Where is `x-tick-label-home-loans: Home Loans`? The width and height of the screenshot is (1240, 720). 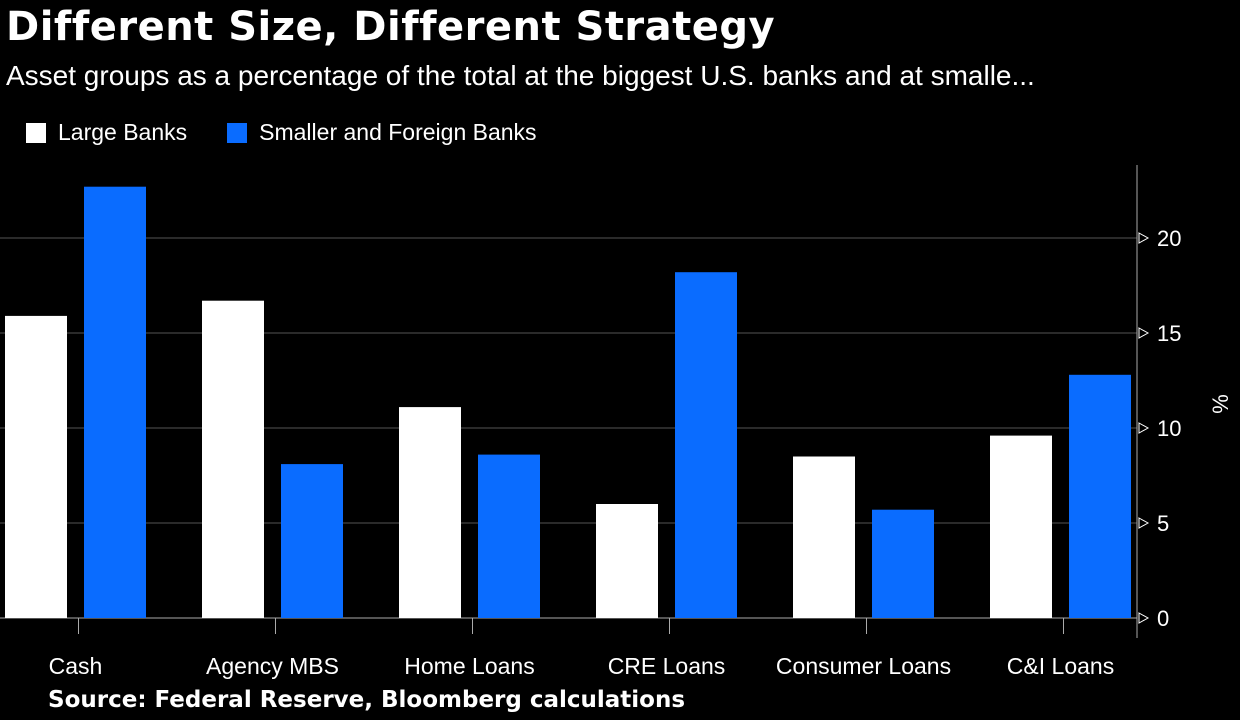
x-tick-label-home-loans: Home Loans is located at coordinates (469, 666).